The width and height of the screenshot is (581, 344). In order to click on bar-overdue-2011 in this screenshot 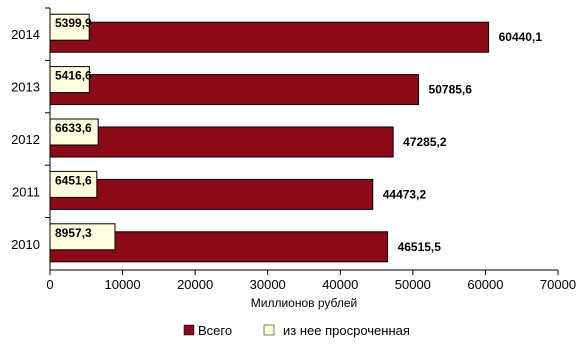, I will do `click(73, 184)`.